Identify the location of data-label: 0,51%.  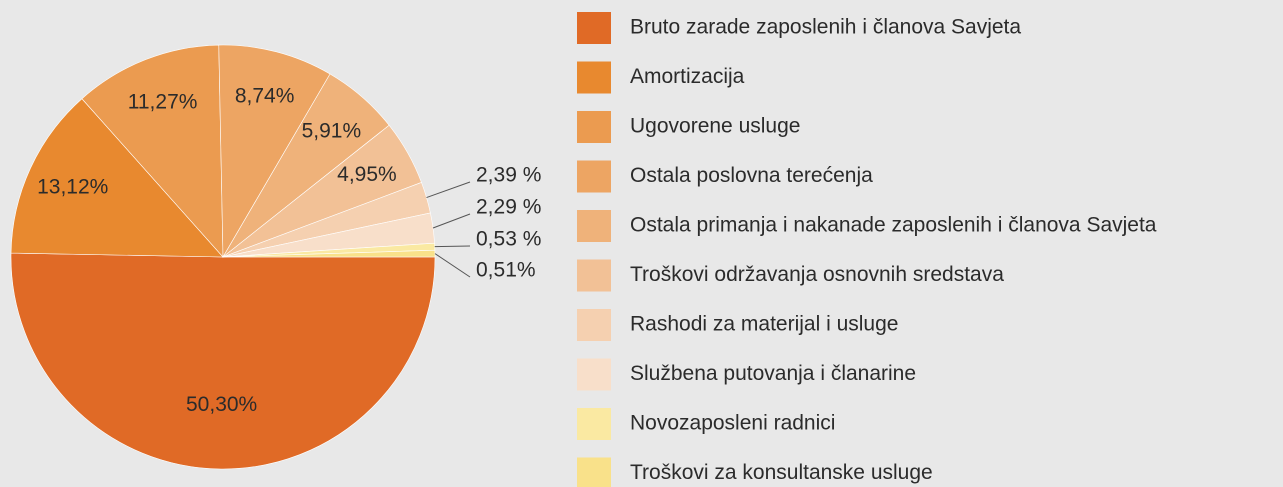
(506, 270).